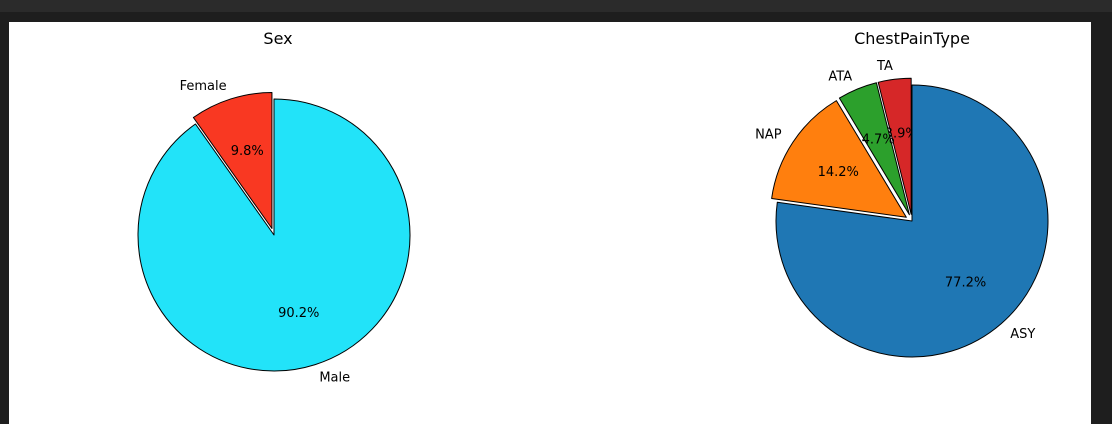  Describe the element at coordinates (1022, 334) in the screenshot. I see `slice-label-asy: ASY` at that location.